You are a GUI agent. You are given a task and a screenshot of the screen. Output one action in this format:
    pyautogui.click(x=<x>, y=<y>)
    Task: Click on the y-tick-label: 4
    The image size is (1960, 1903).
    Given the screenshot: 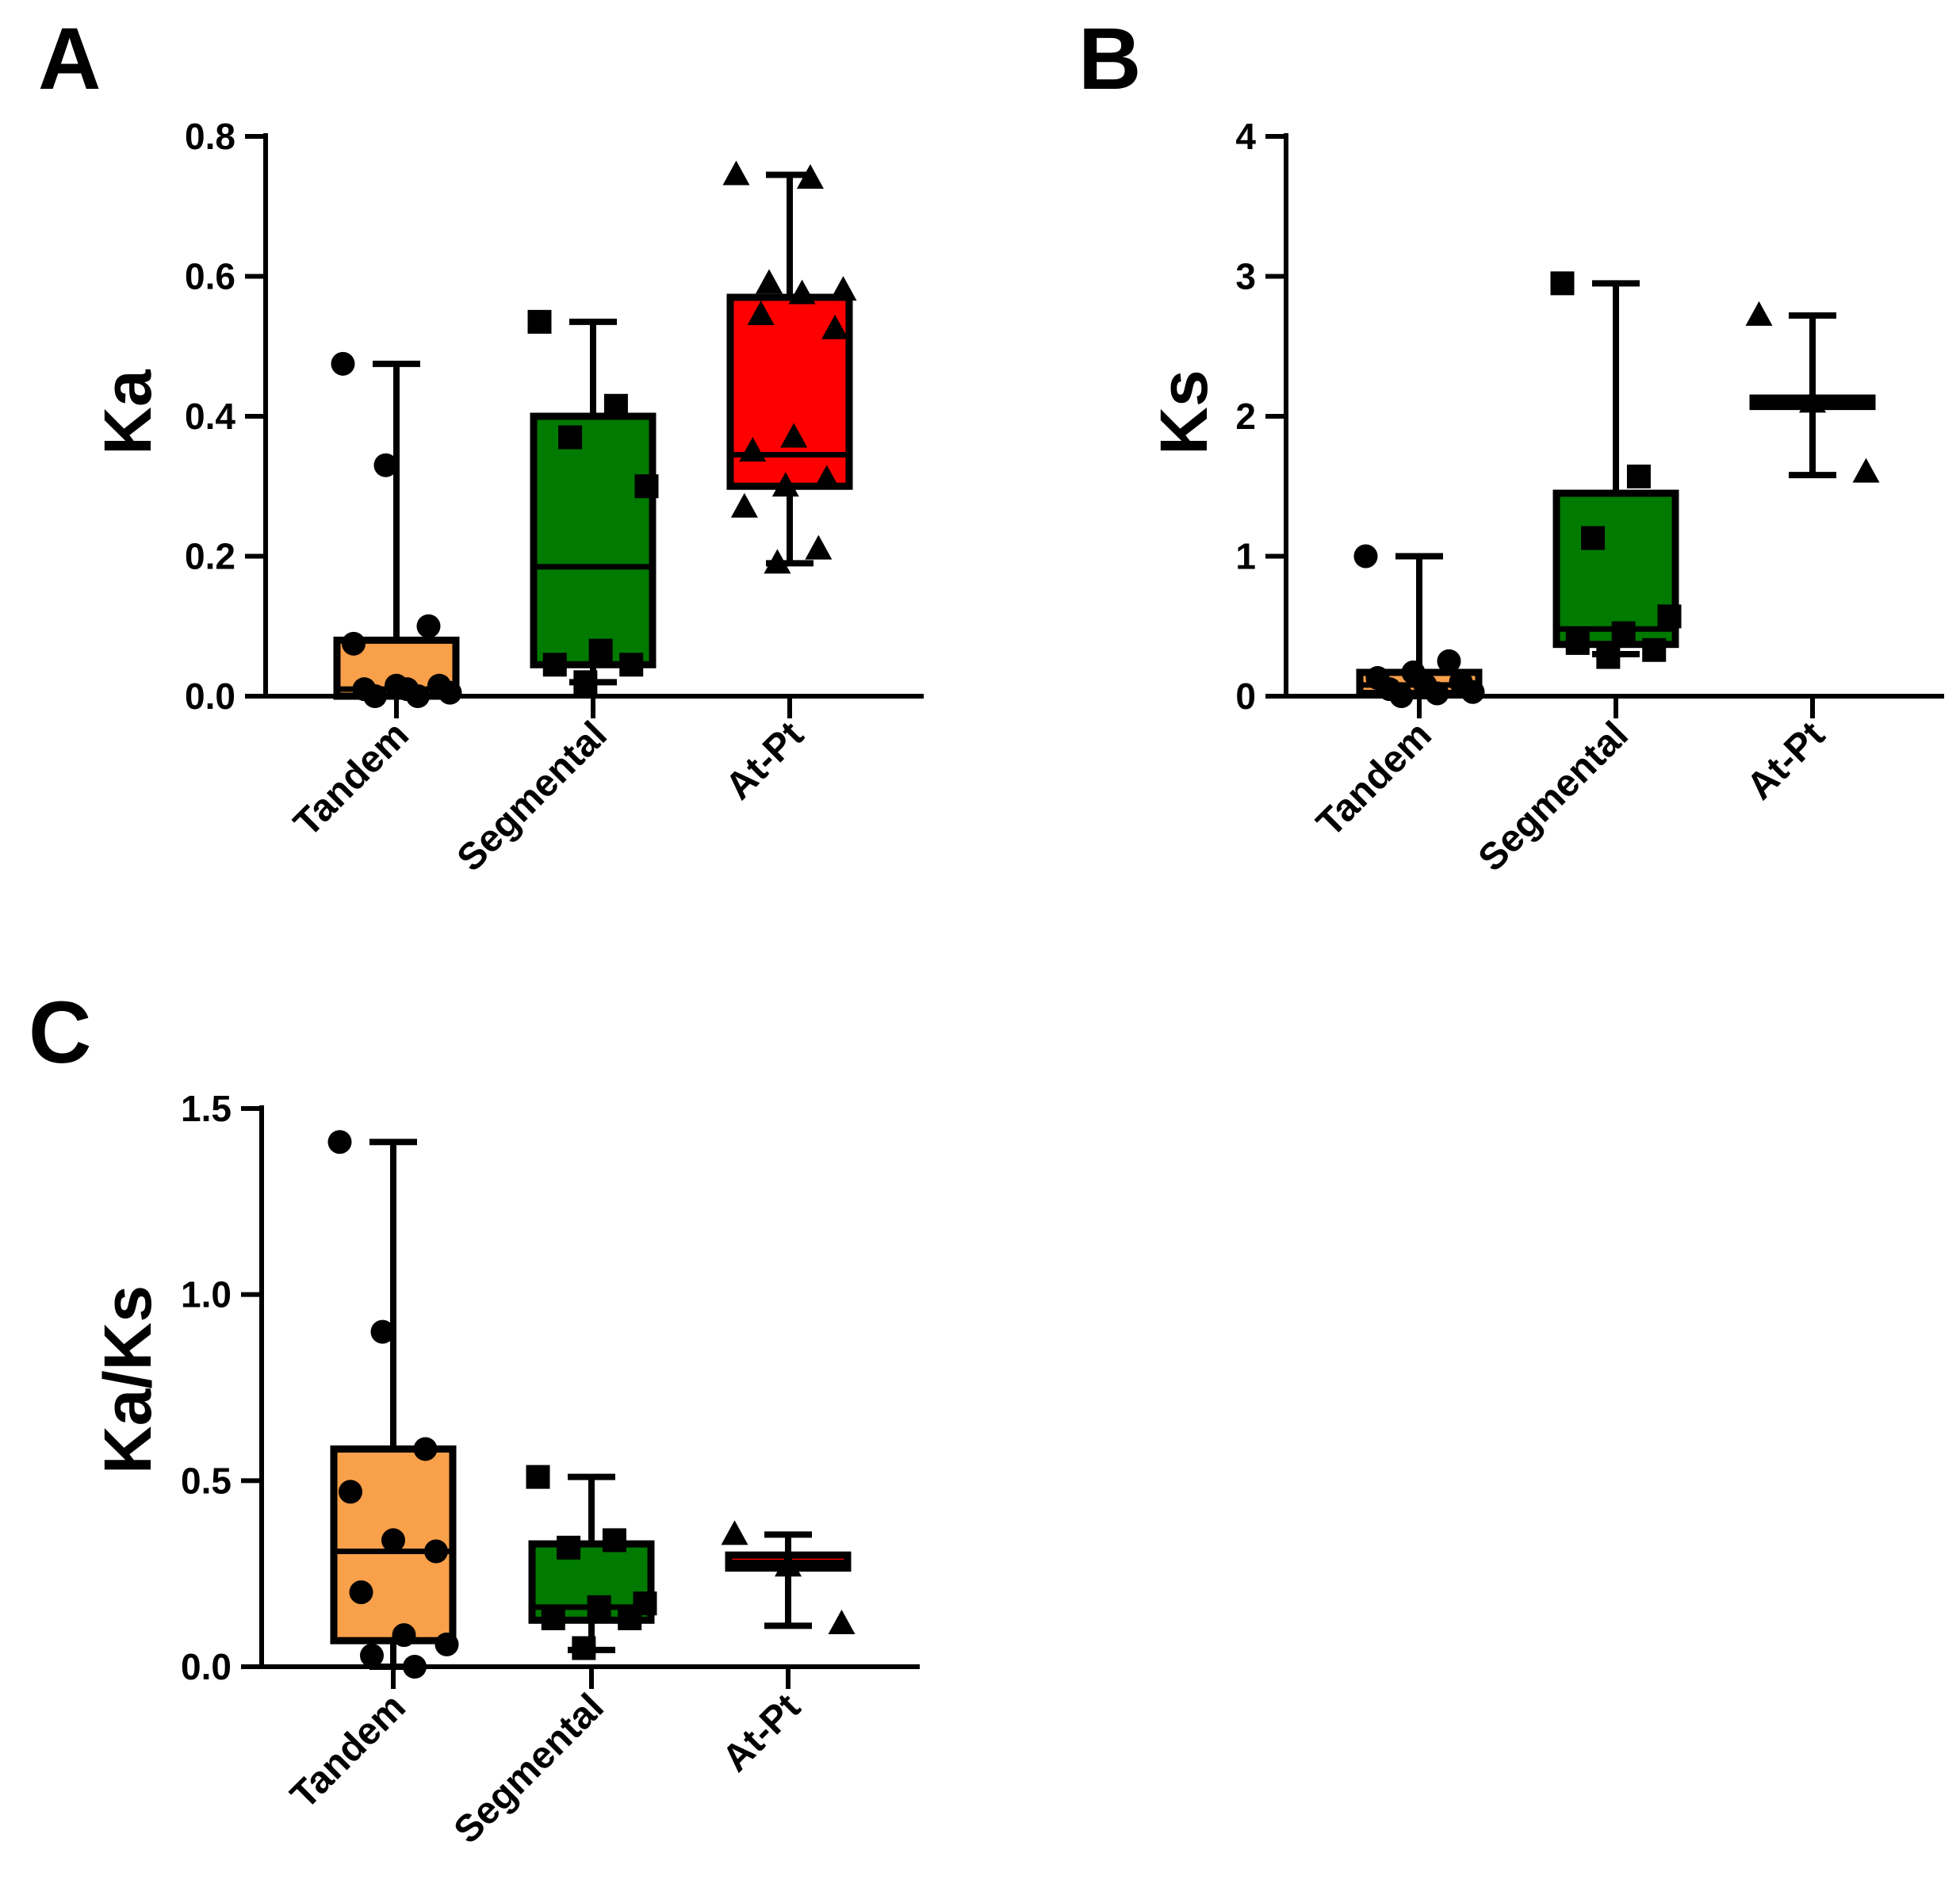 What is the action you would take?
    pyautogui.click(x=1245, y=137)
    